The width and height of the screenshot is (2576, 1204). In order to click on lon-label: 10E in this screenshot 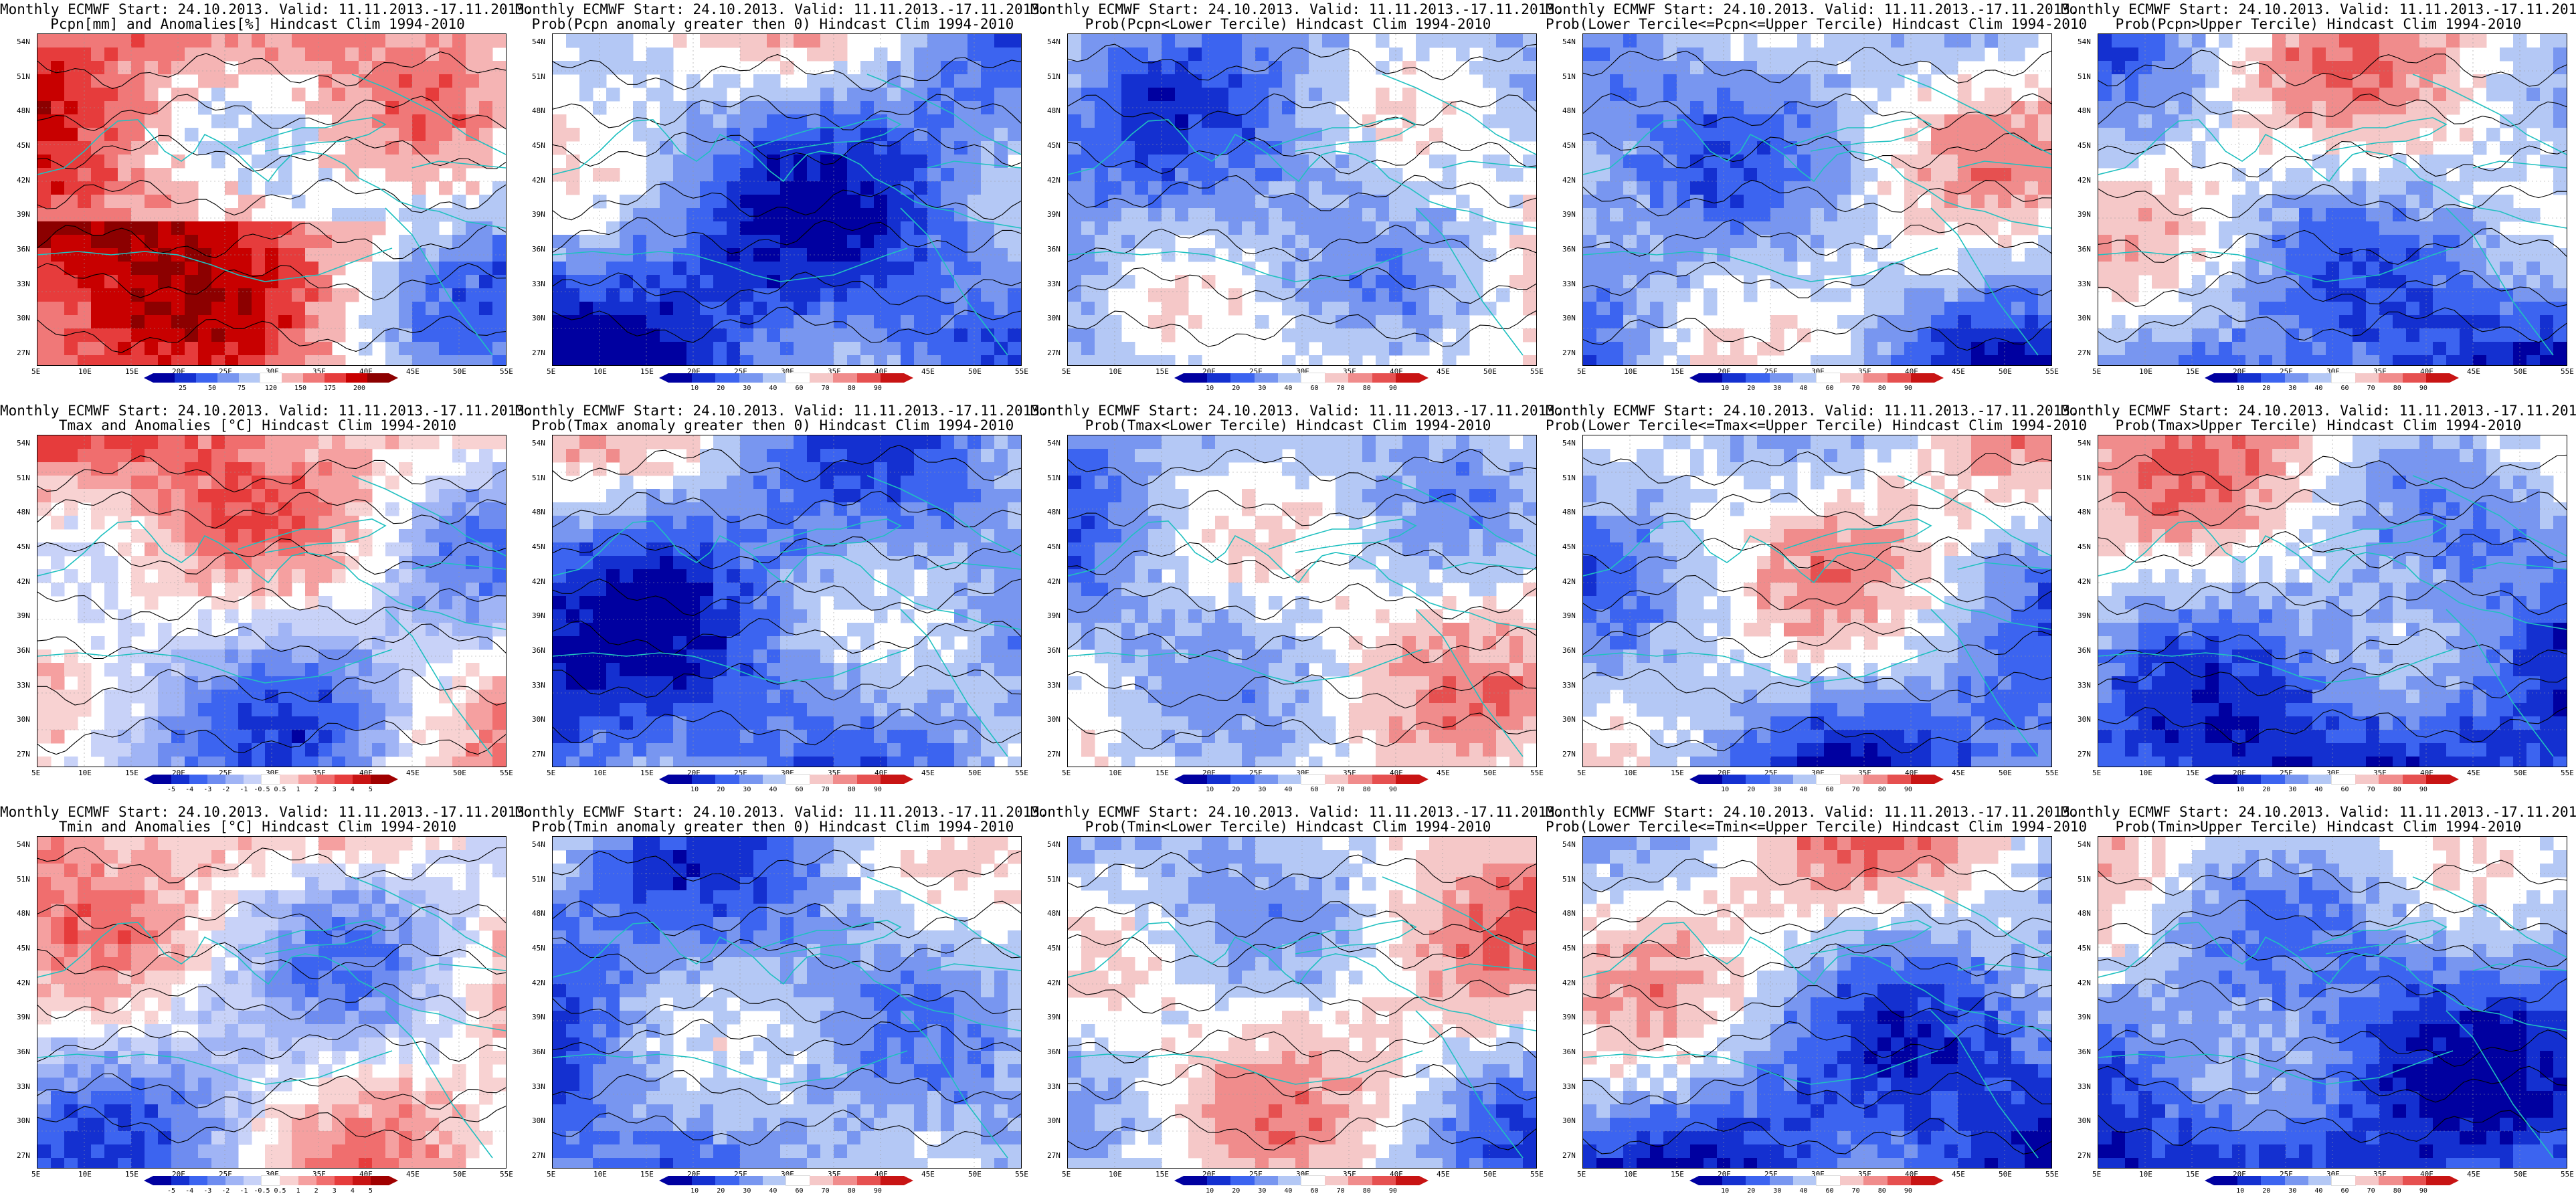, I will do `click(600, 371)`.